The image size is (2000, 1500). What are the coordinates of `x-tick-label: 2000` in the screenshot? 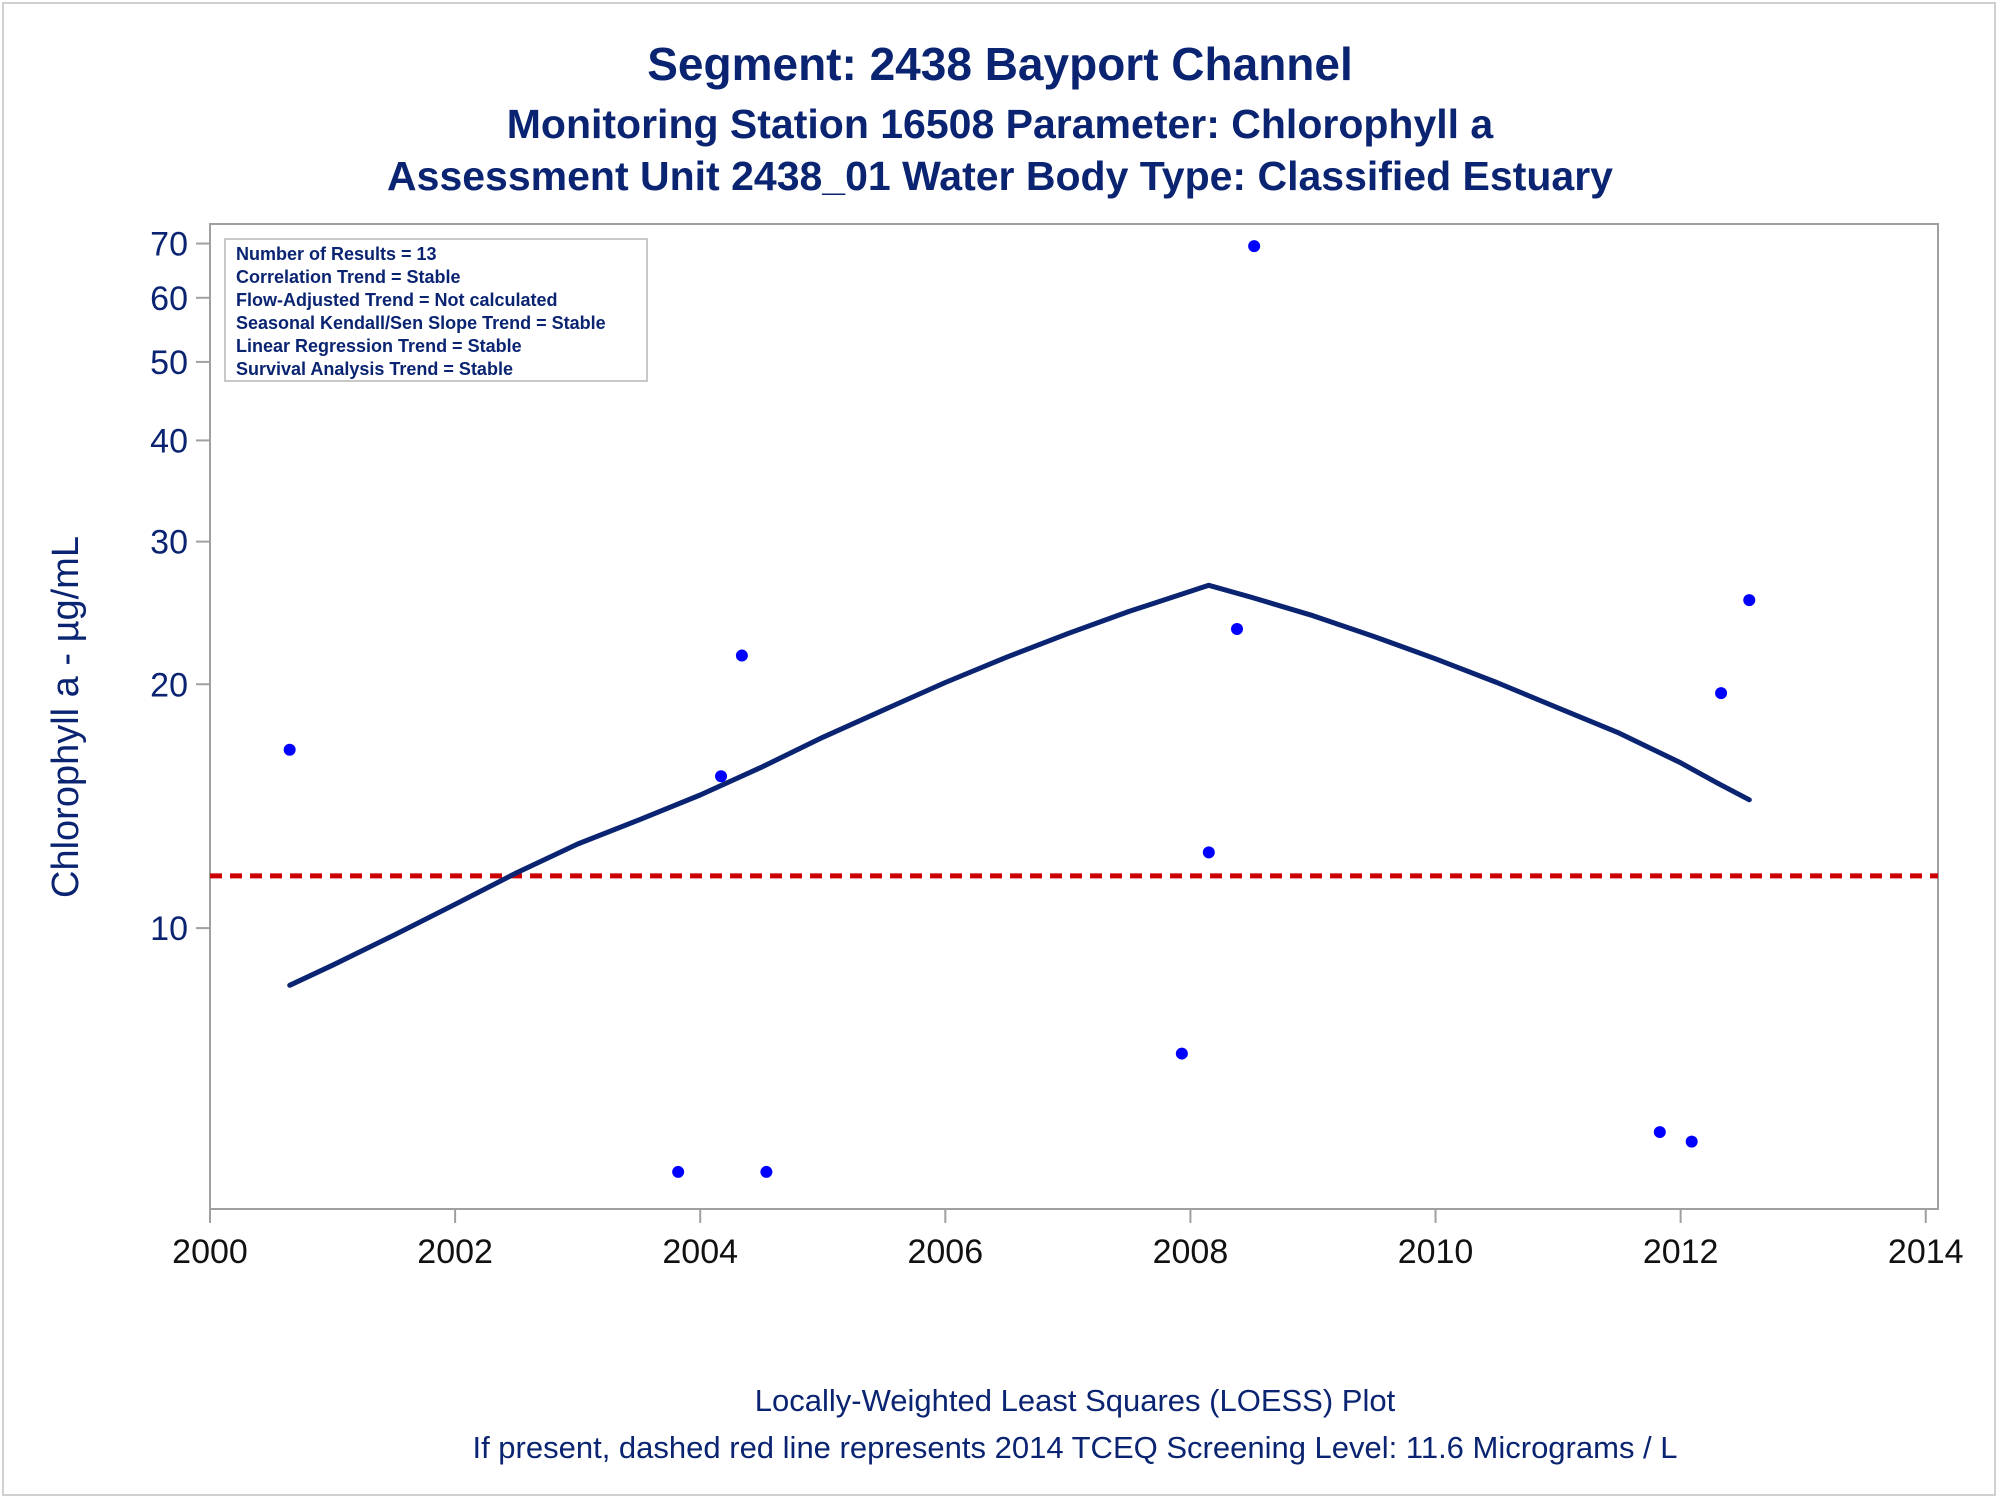 It's located at (210, 1252).